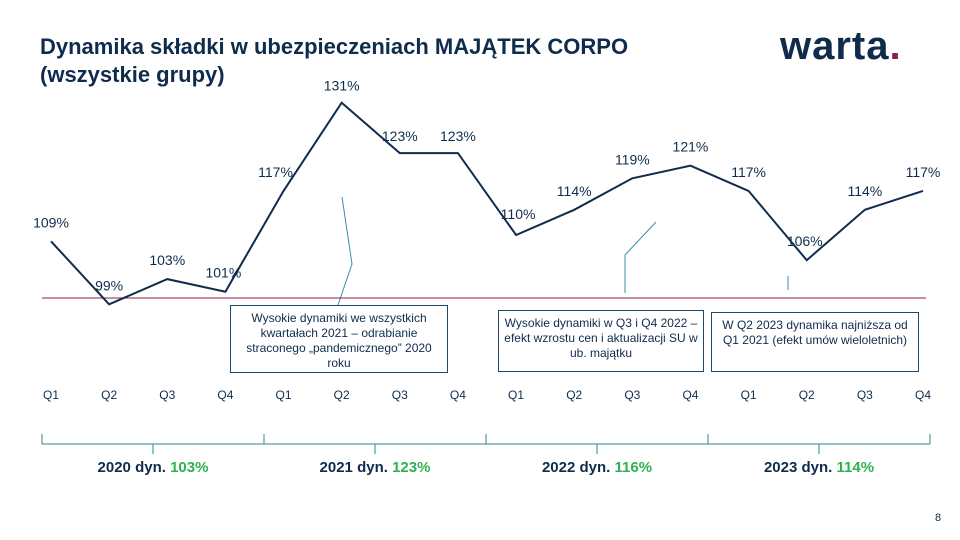 The height and width of the screenshot is (540, 960). I want to click on year-summary-2020-value: 103%, so click(189, 467).